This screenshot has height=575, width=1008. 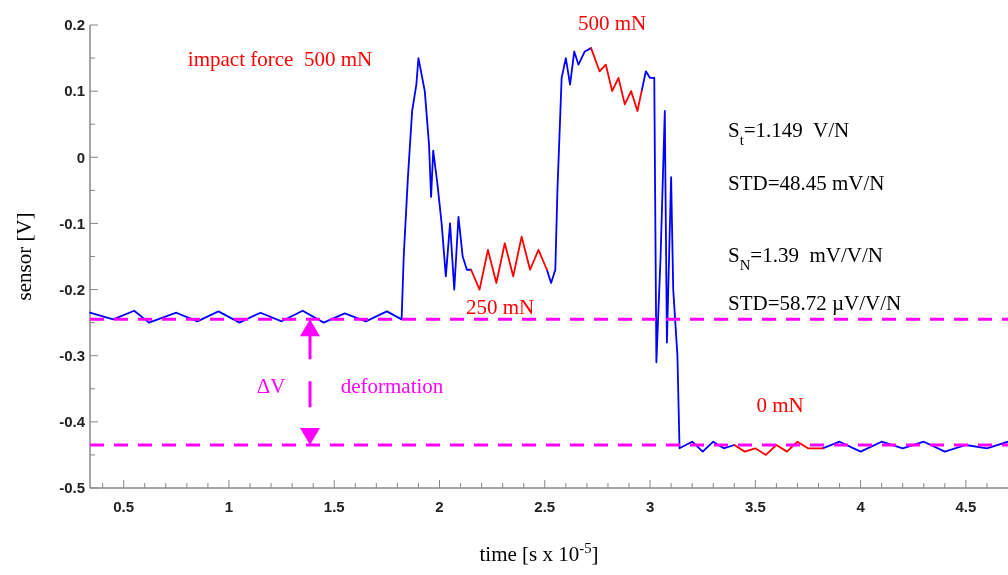 What do you see at coordinates (612, 23) in the screenshot?
I see `annotation: 500 mN` at bounding box center [612, 23].